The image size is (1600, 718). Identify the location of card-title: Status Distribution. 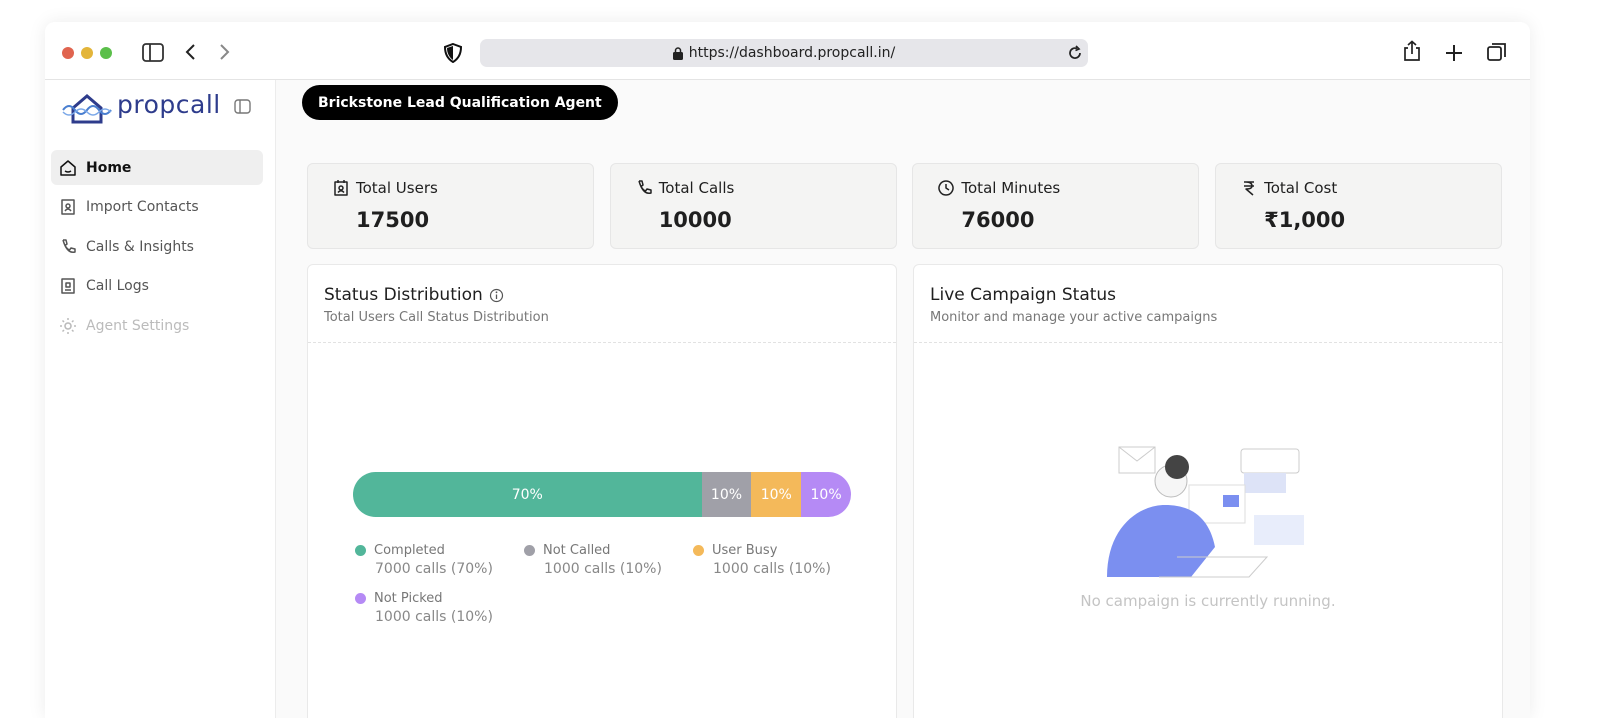
(403, 295).